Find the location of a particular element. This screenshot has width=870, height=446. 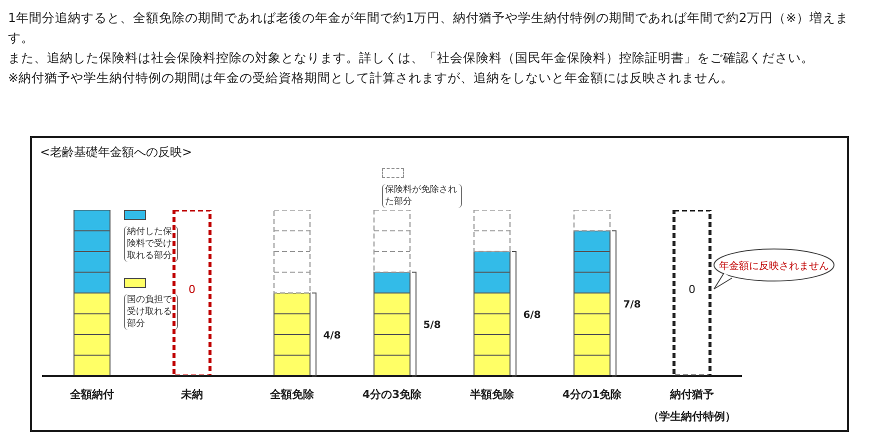

text: 1年間分追納すると、全額免除の期間であれば老後の年金が年間で約1万円、納付猶予や学生納付特例の期間であれば年間で約2万円（※）増えます。 is located at coordinates (429, 28).